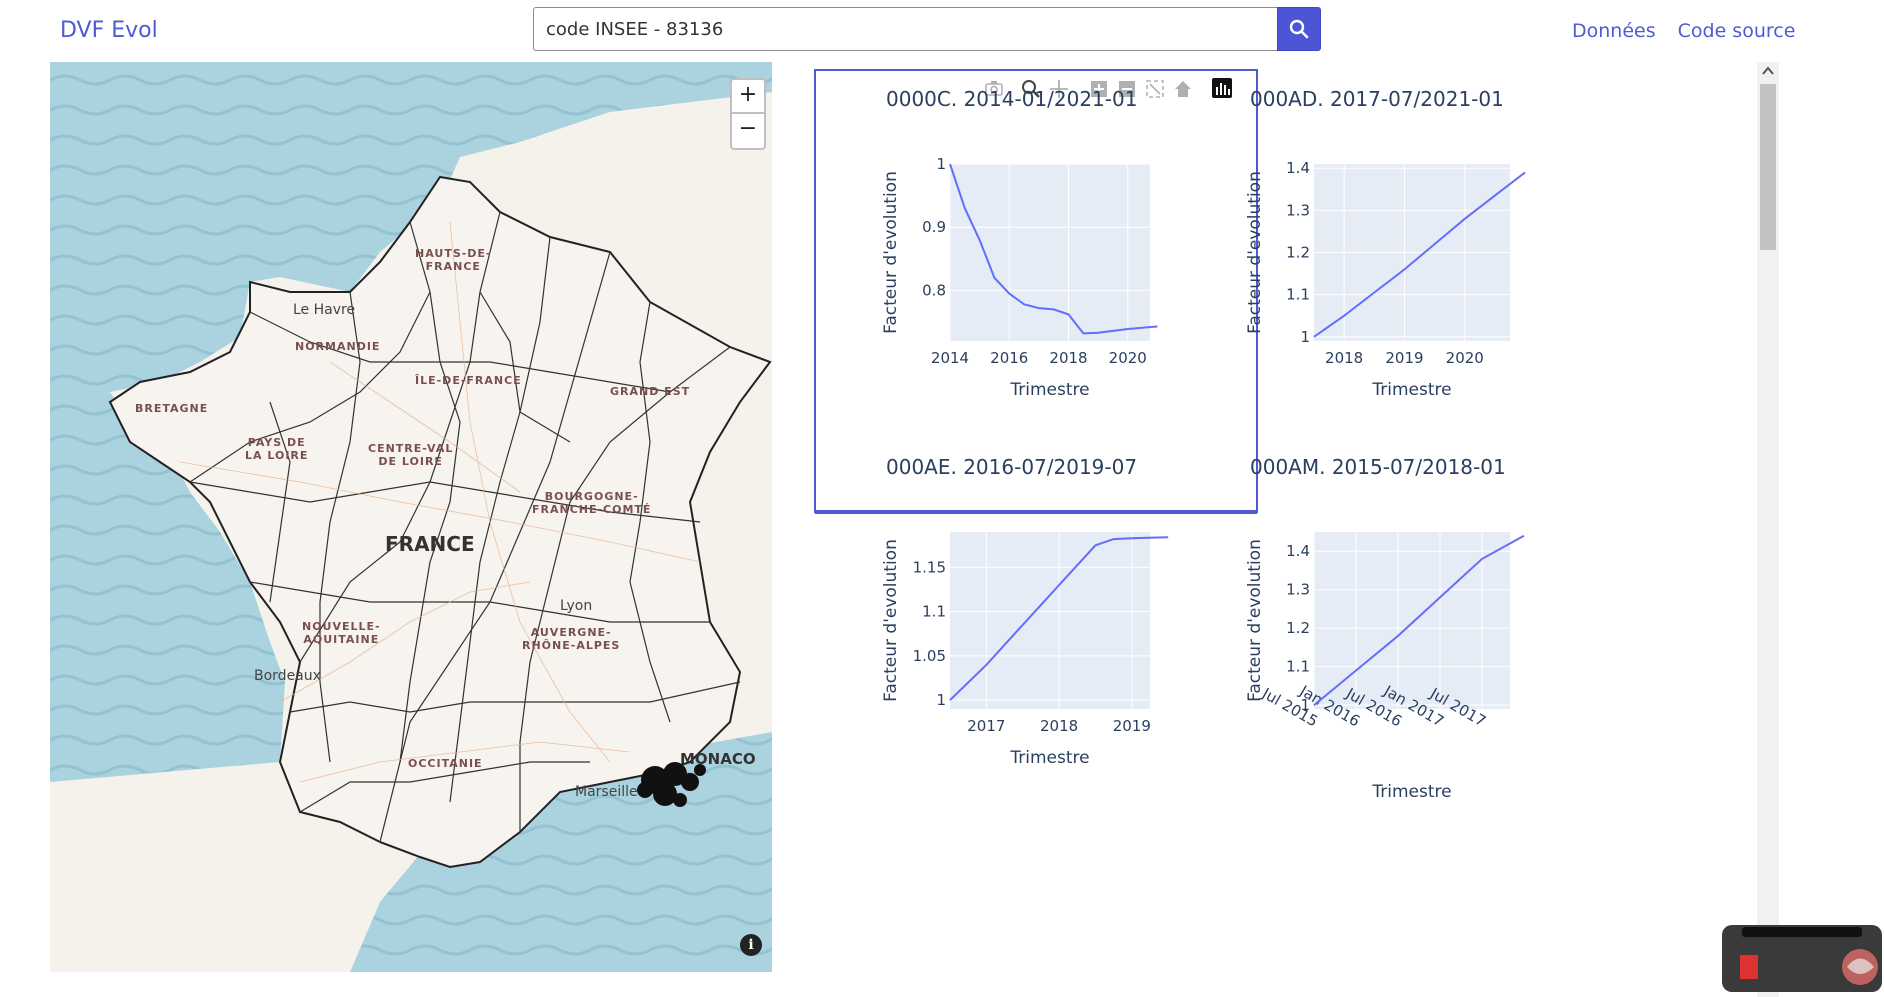 The width and height of the screenshot is (1884, 997). I want to click on nav-links: Données Code source, so click(1683, 31).